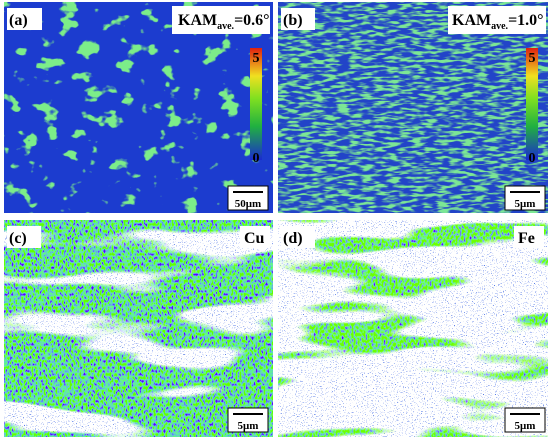  I want to click on kam-value: =1.0°, so click(526, 20).